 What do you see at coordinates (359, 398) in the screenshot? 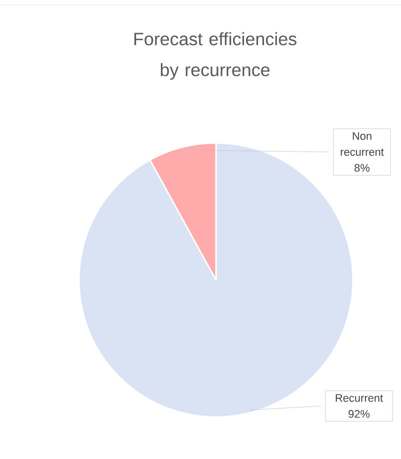
I see `slice-label: Recurrent` at bounding box center [359, 398].